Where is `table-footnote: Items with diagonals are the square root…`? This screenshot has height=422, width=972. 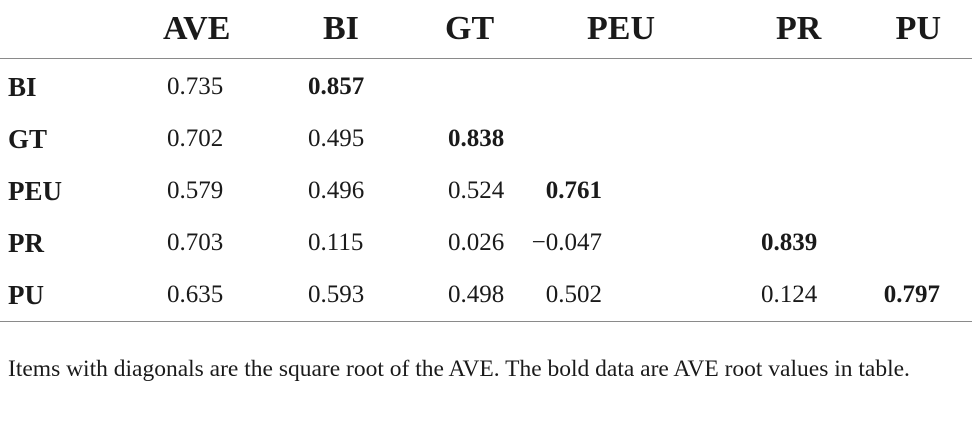 table-footnote: Items with diagonals are the square root… is located at coordinates (459, 369).